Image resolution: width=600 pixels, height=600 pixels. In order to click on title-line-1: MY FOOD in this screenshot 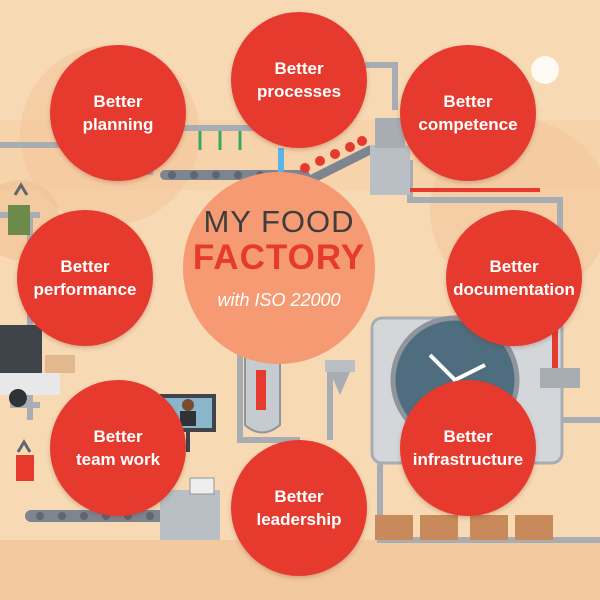, I will do `click(279, 221)`.